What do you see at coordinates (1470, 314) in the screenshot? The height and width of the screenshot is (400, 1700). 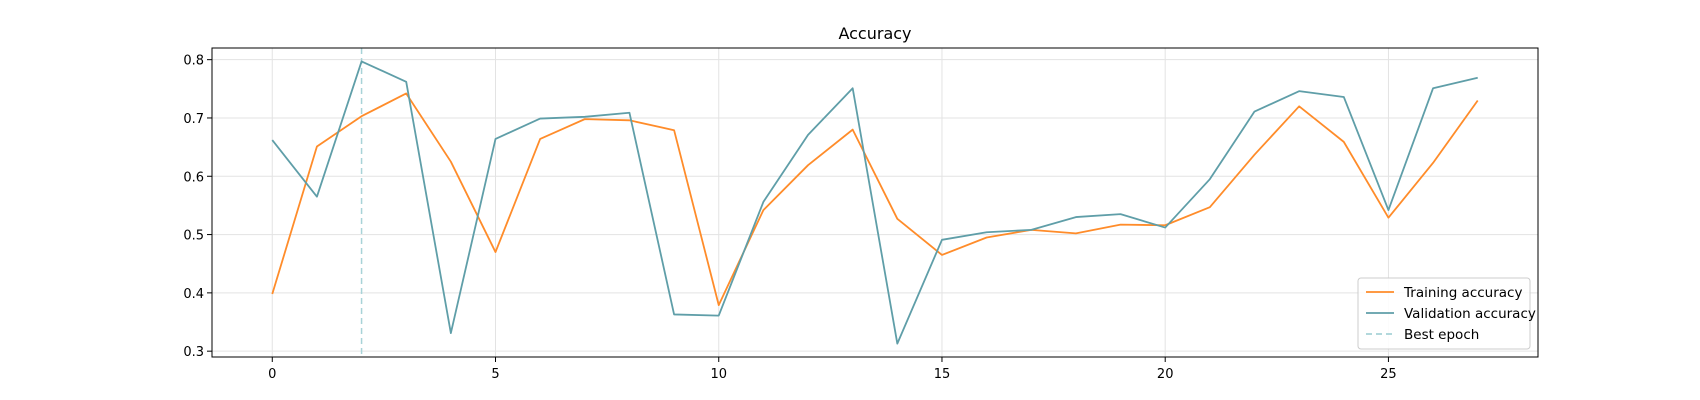 I see `legend-label: Validation accuracy` at bounding box center [1470, 314].